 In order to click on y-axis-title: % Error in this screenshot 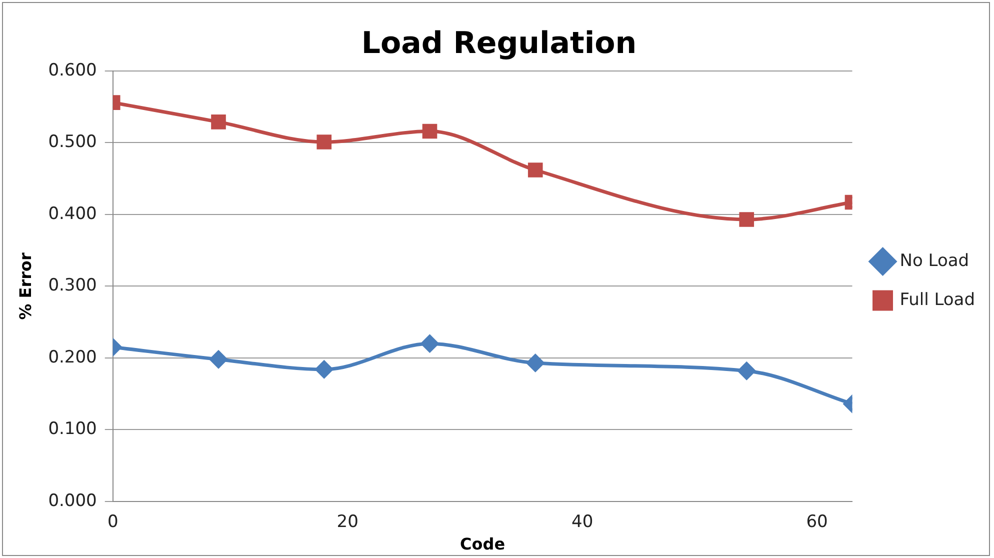, I will do `click(25, 286)`.